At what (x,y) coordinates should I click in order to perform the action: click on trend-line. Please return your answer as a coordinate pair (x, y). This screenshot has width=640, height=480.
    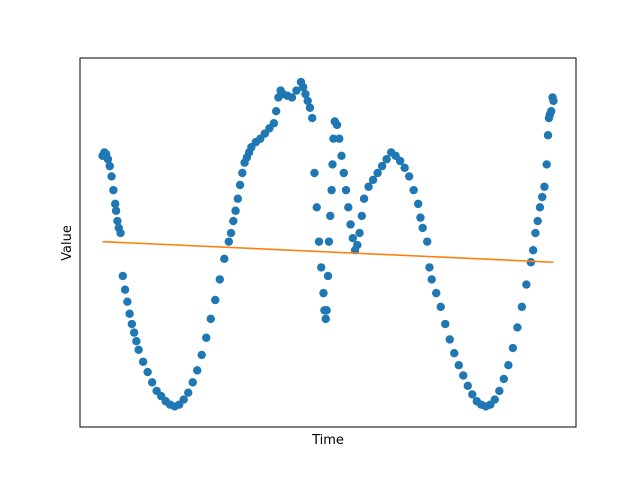
    Looking at the image, I should click on (328, 252).